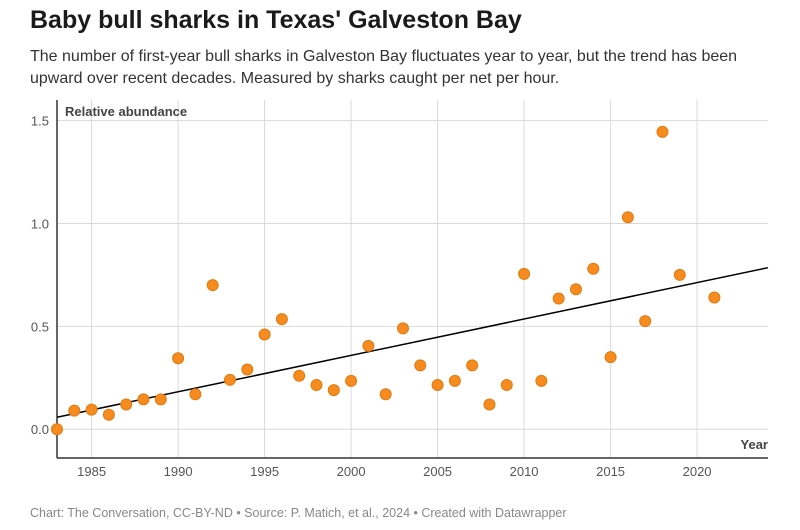  What do you see at coordinates (524, 471) in the screenshot?
I see `x-tick-label: 2010` at bounding box center [524, 471].